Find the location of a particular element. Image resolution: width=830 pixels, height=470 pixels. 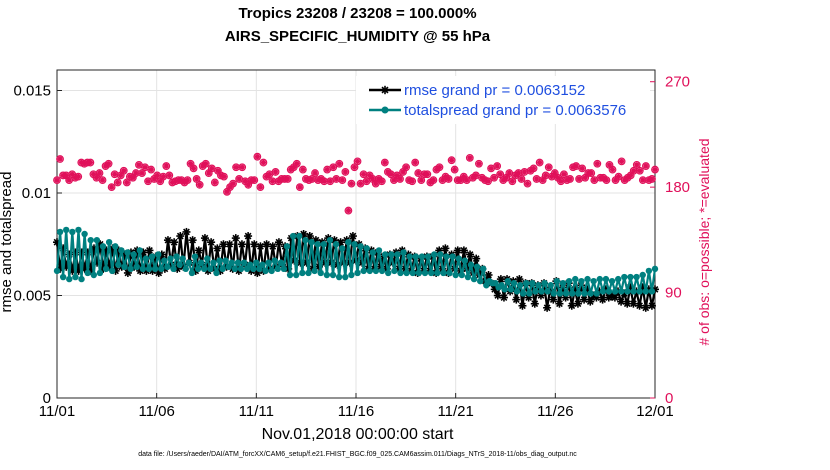

y-tick-label: 0.01 is located at coordinates (36, 193).